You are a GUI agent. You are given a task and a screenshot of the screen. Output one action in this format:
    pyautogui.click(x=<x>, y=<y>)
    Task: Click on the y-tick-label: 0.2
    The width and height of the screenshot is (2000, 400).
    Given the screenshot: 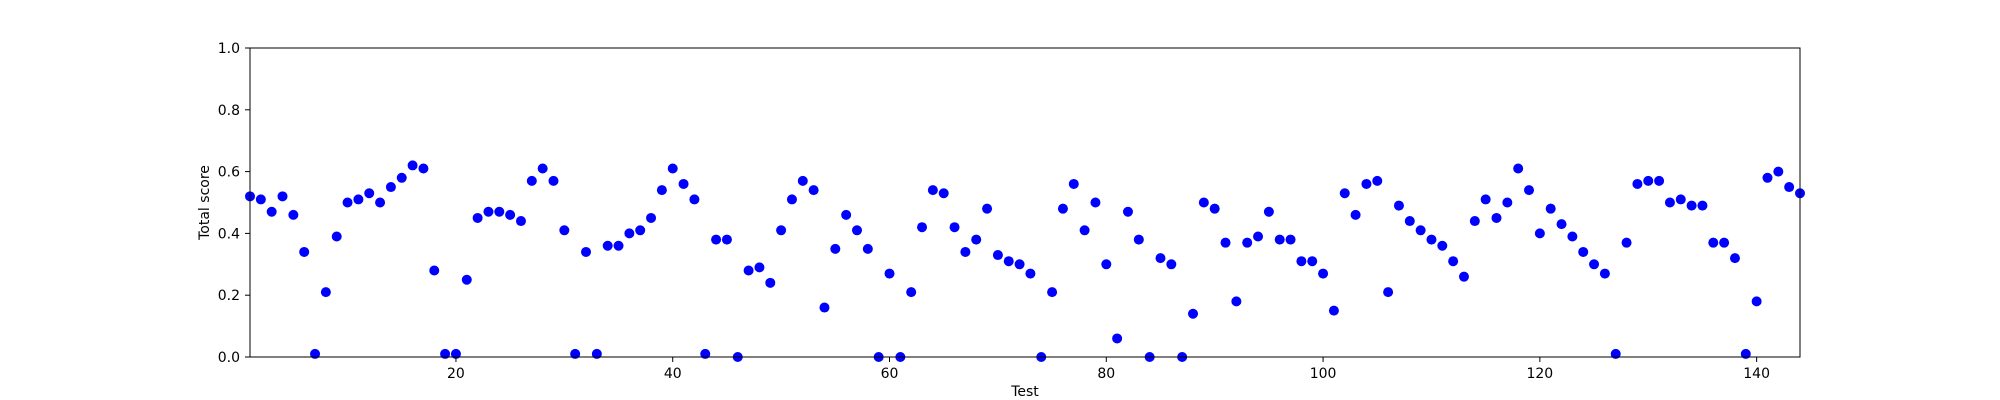 What is the action you would take?
    pyautogui.click(x=229, y=296)
    